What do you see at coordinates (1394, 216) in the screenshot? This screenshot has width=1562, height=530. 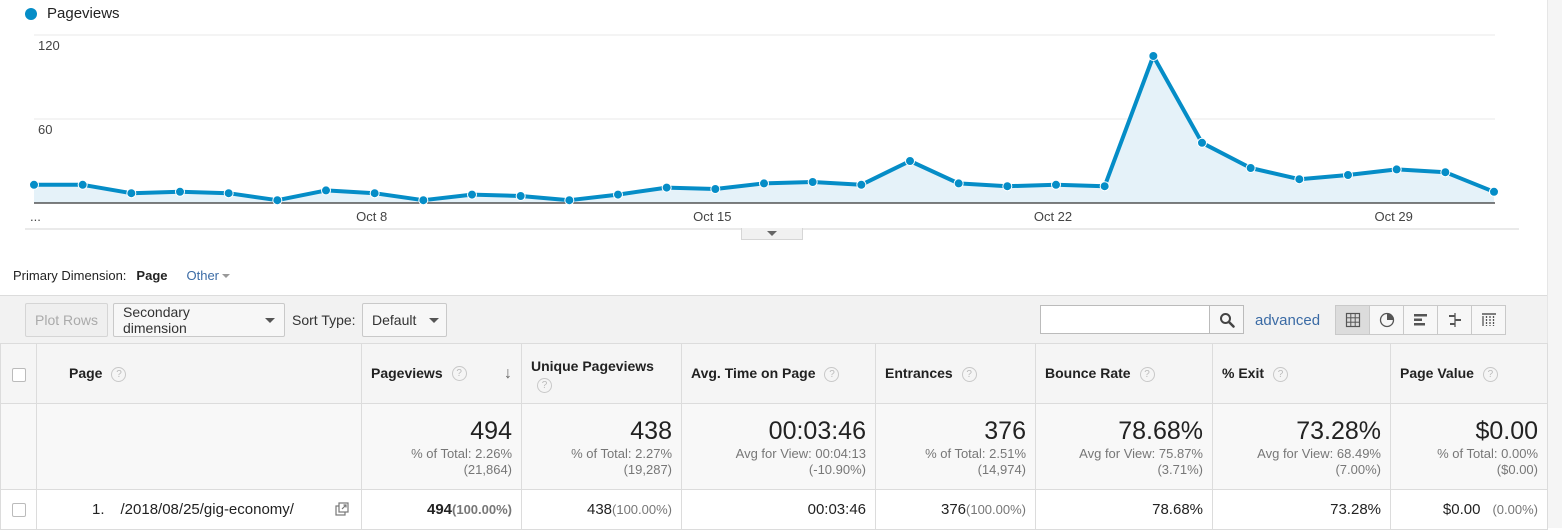 I see `x-tick-label: Oct 29` at bounding box center [1394, 216].